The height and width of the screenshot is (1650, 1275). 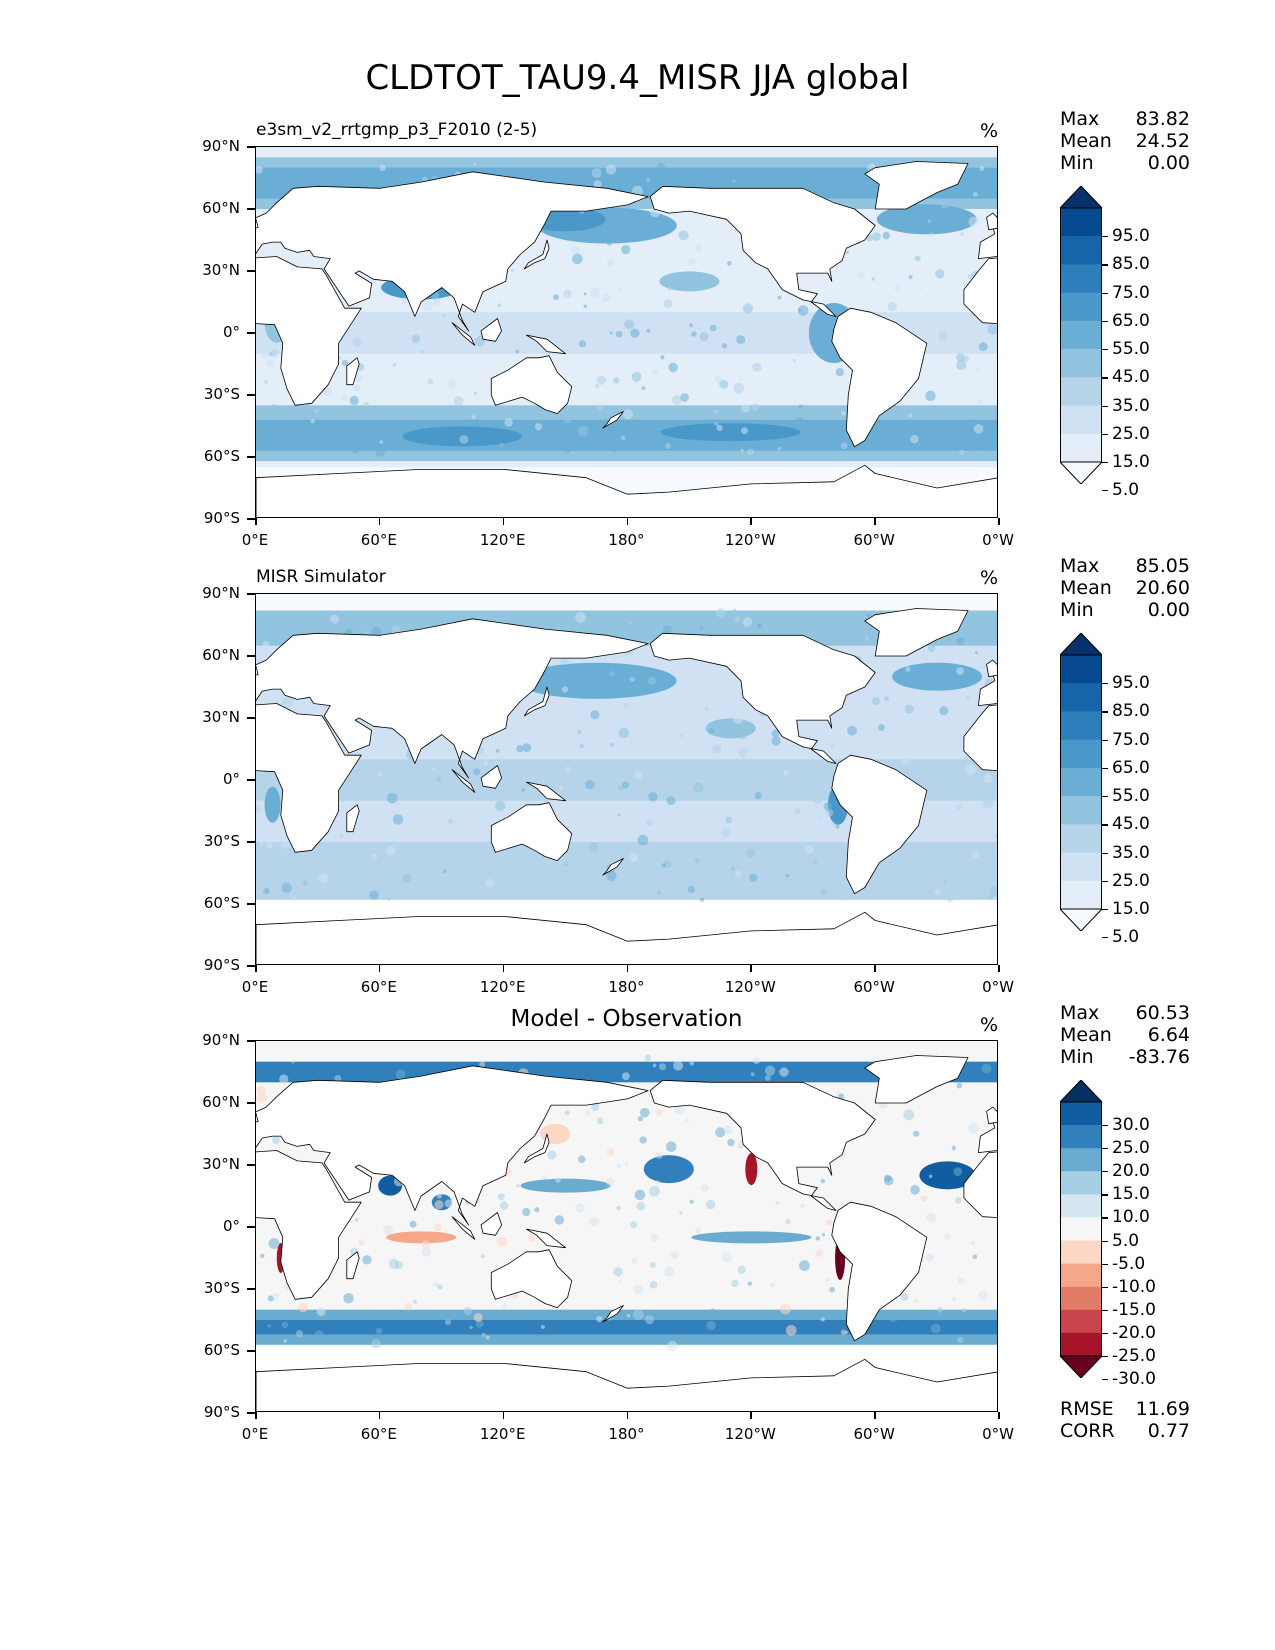 What do you see at coordinates (1081, 197) in the screenshot?
I see `colorbar-extend-max` at bounding box center [1081, 197].